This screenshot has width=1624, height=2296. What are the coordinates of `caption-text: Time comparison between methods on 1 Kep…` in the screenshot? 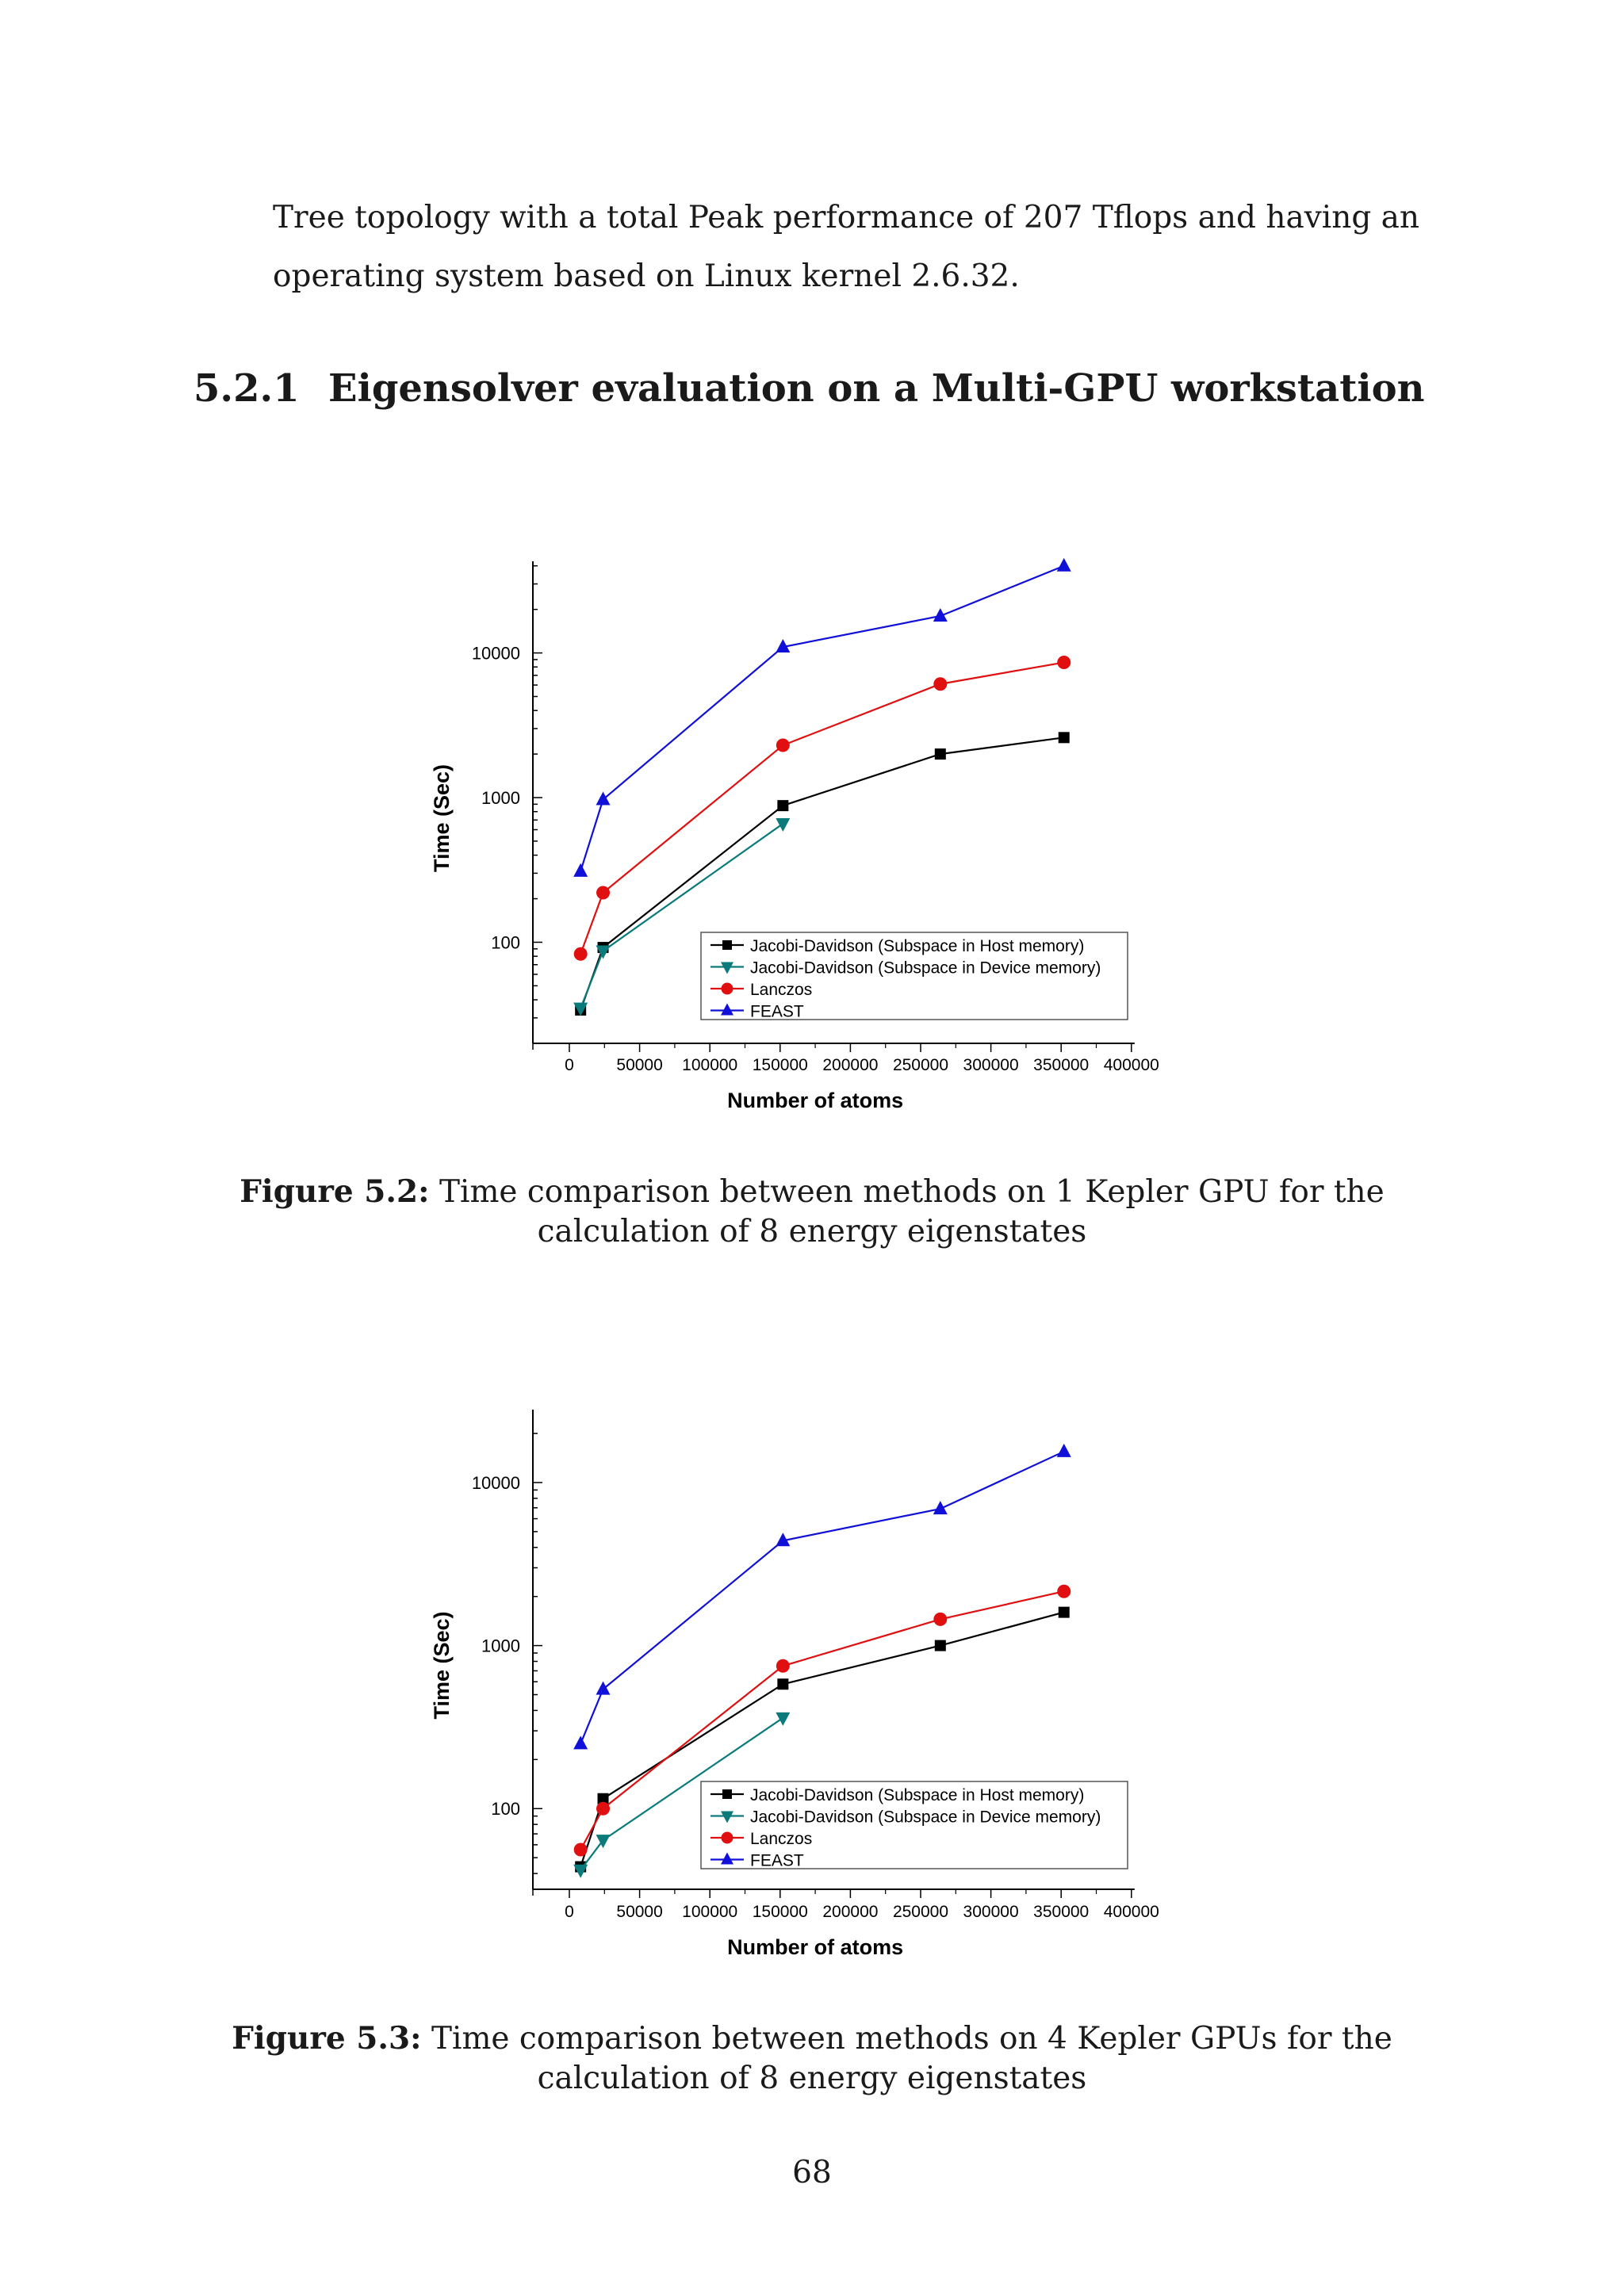 It's located at (912, 1211).